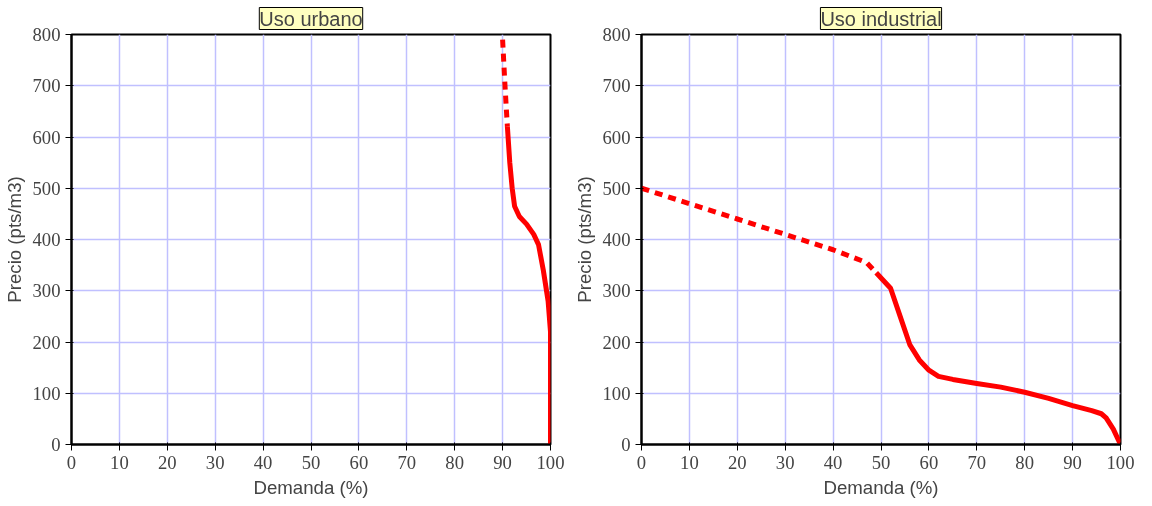 This screenshot has width=1152, height=506. What do you see at coordinates (881, 18) in the screenshot?
I see `chart-title: Uso industrial` at bounding box center [881, 18].